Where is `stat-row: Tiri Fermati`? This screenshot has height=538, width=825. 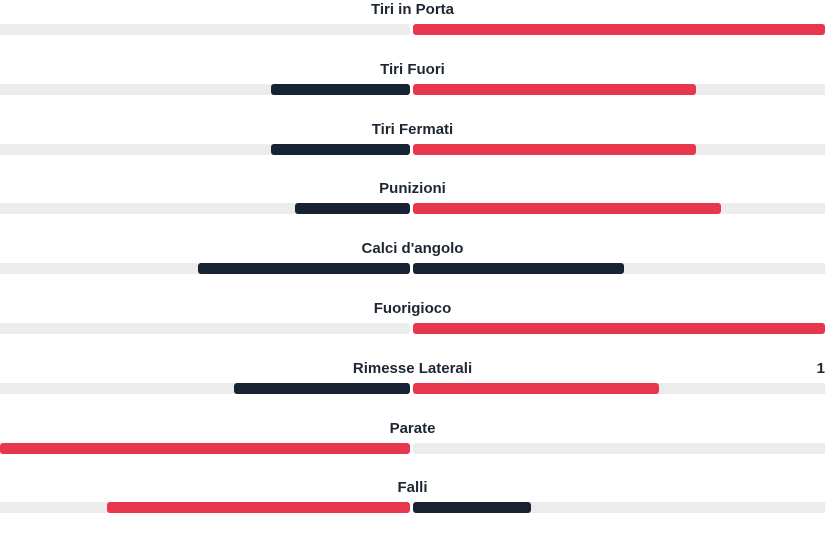
stat-row: Tiri Fermati is located at coordinates (412, 150).